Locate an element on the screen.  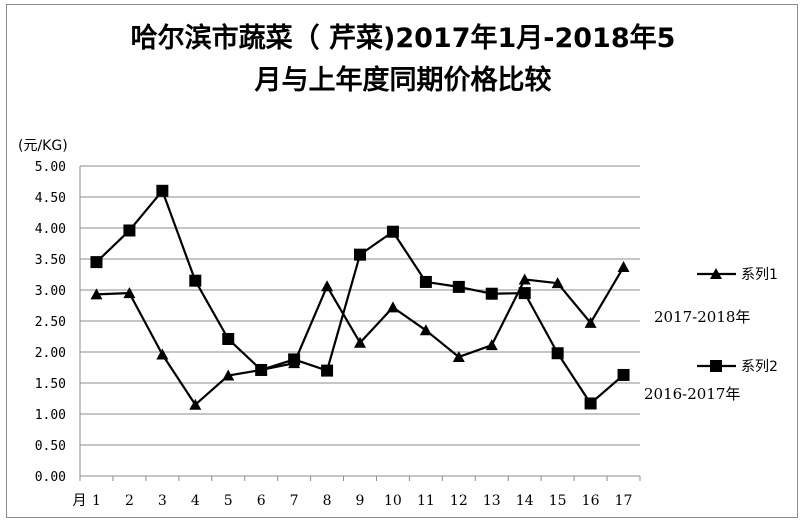
x-tick-label-12: 12 is located at coordinates (459, 501).